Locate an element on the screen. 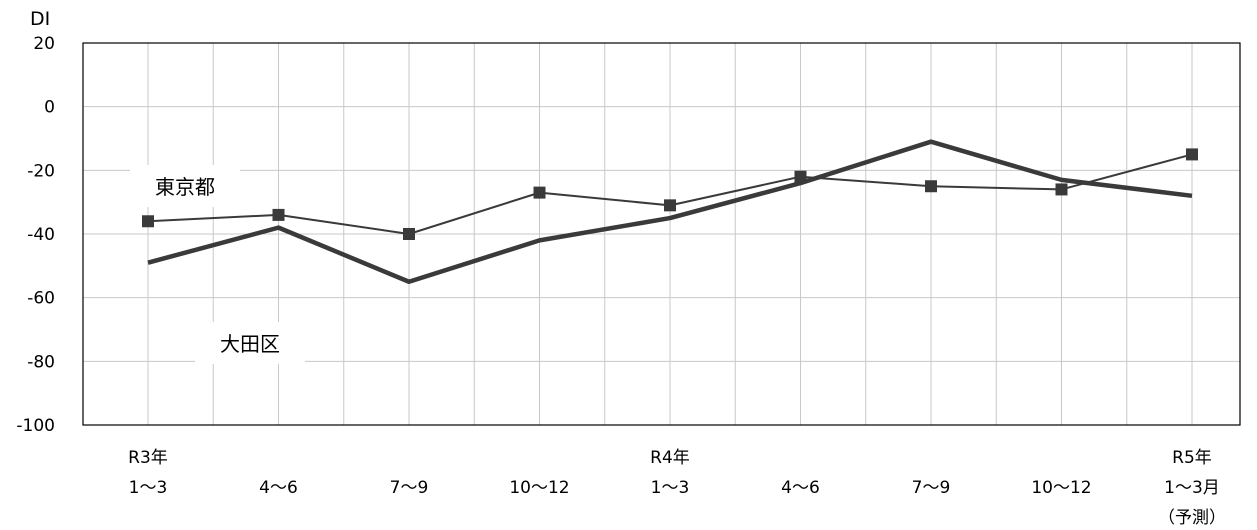 The image size is (1257, 530). y-tick-label: -100 is located at coordinates (35, 426).